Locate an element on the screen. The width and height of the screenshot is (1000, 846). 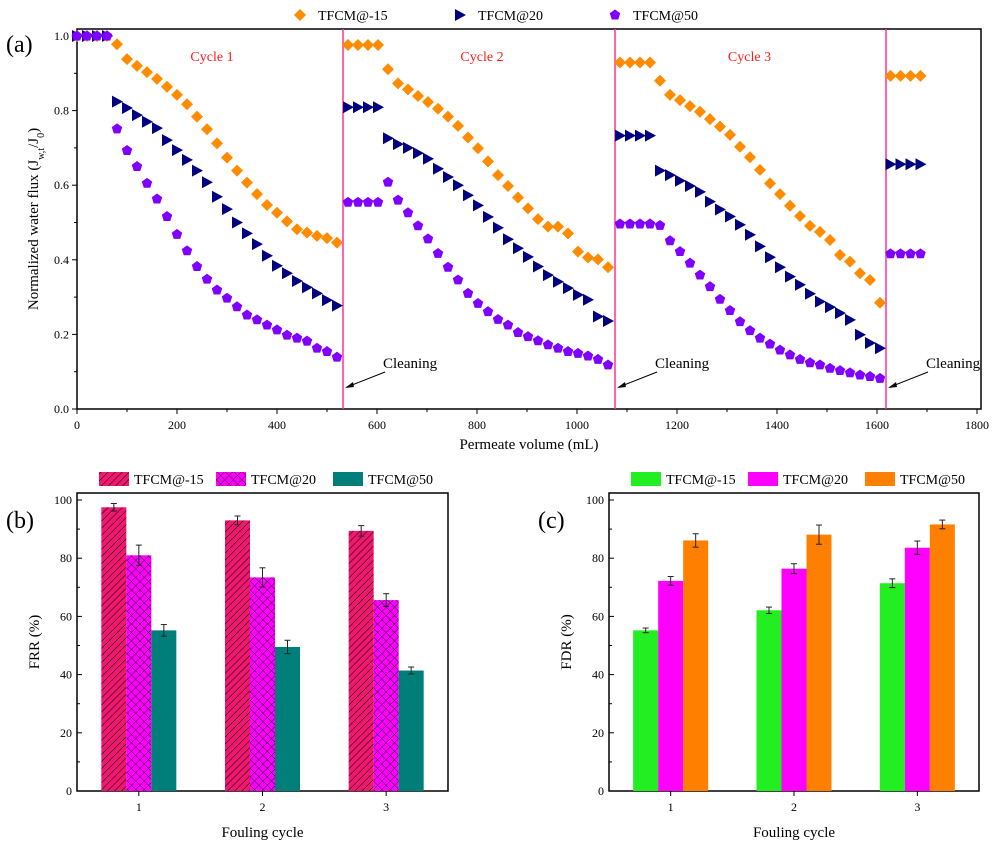
cycle-label: Cycle 2 is located at coordinates (481, 57).